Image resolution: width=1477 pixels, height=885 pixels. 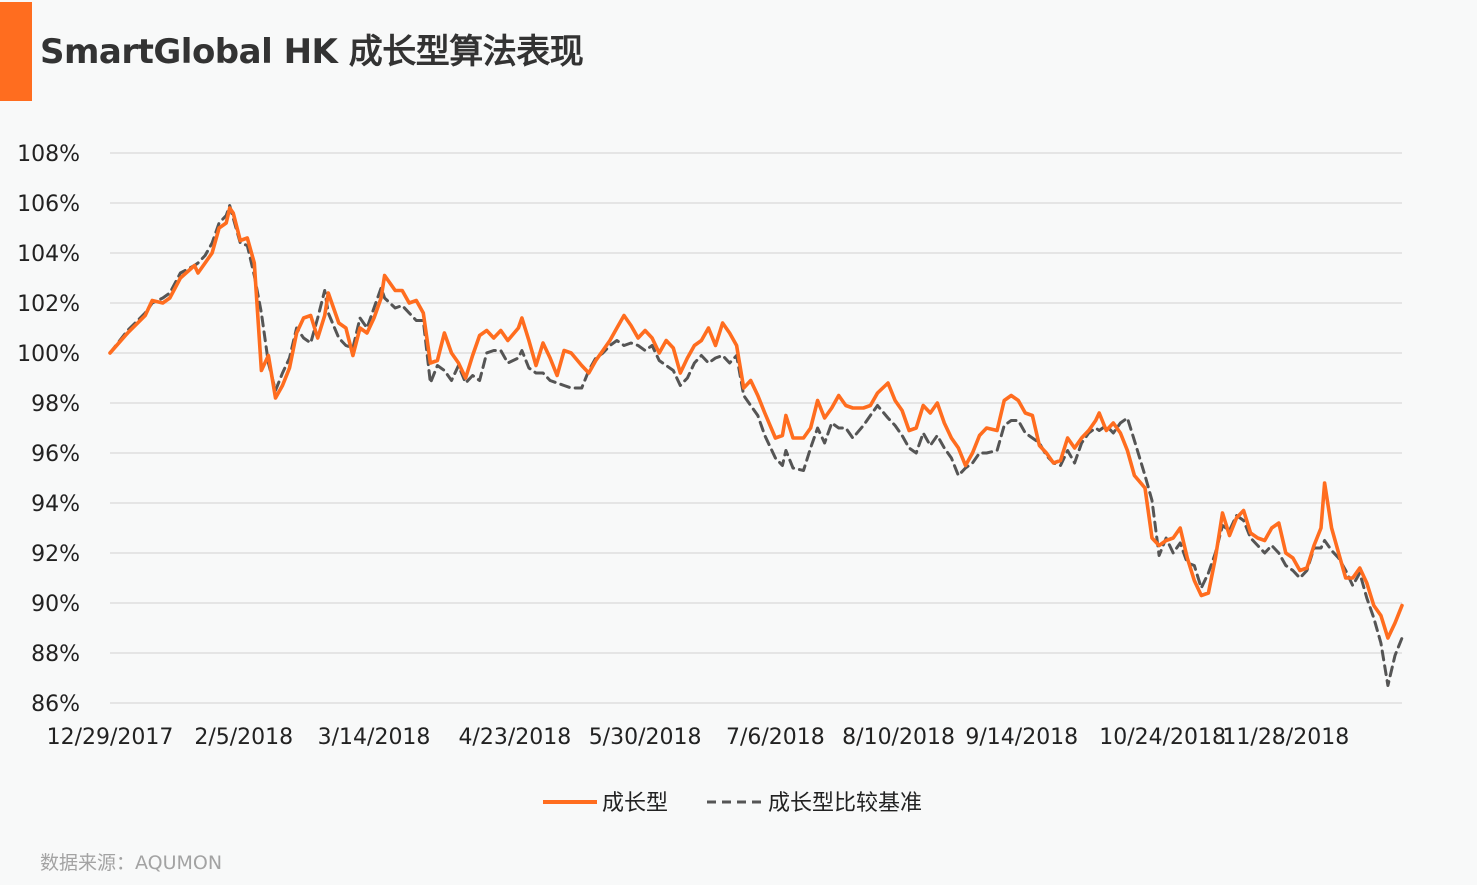 What do you see at coordinates (1162, 737) in the screenshot?
I see `x-tick-label: 10/24/2018` at bounding box center [1162, 737].